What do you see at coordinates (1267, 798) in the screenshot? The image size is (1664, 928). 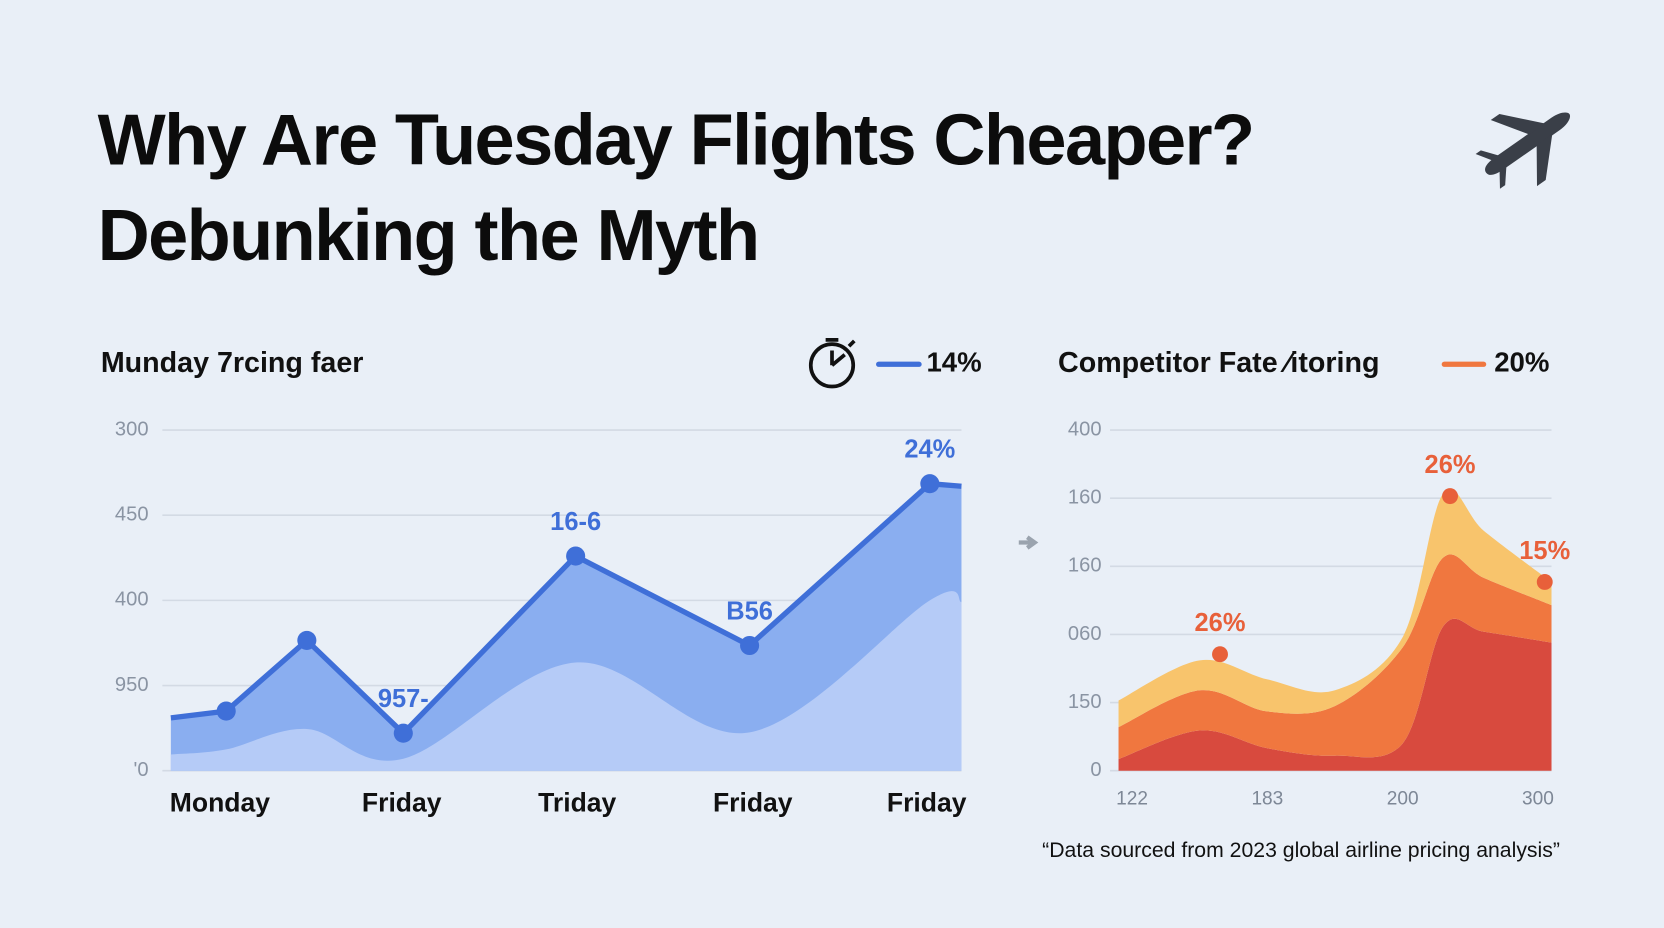 I see `x-tick-label: 183` at bounding box center [1267, 798].